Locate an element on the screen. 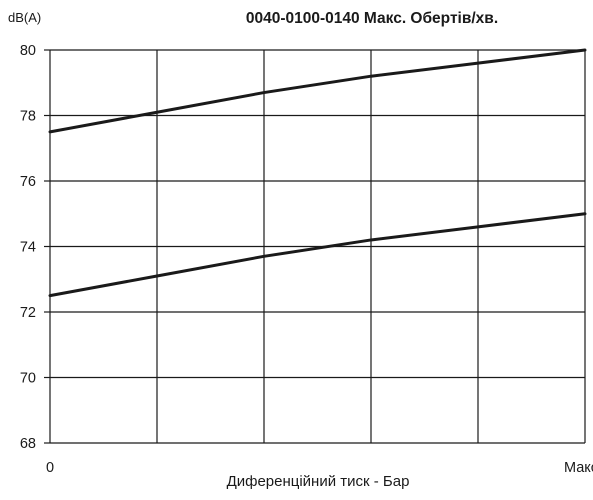 The height and width of the screenshot is (500, 593). y-tick-label: 68 is located at coordinates (28, 444).